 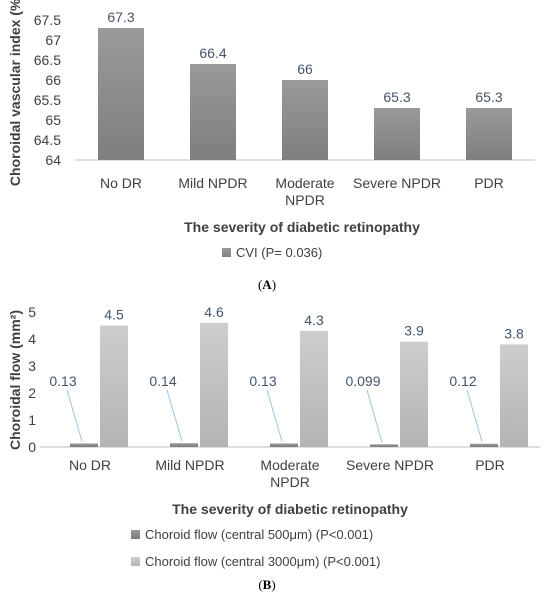 What do you see at coordinates (302, 227) in the screenshot?
I see `x-axis-title-a: The severity of diabetic retinopathy` at bounding box center [302, 227].